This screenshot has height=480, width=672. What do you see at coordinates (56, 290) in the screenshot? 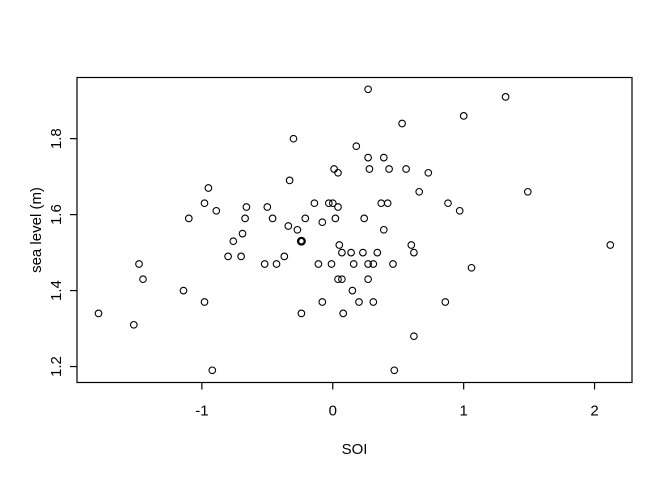
I see `y-tick-label: 1.4` at bounding box center [56, 290].